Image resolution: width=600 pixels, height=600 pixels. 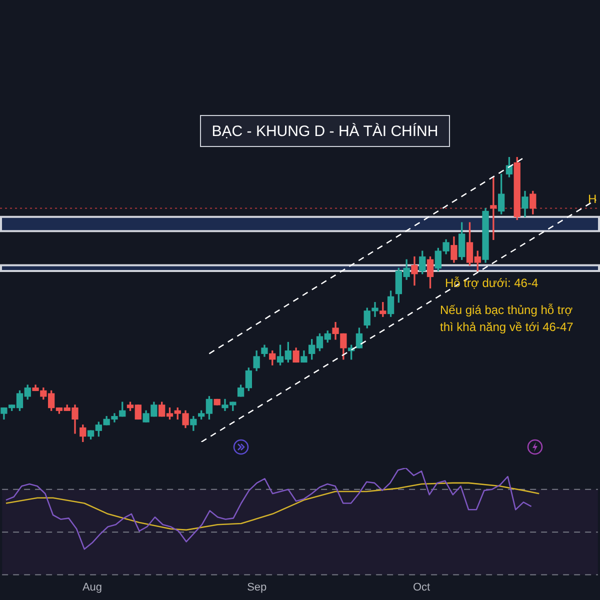 I want to click on x-tick-label: Aug, so click(x=92, y=587).